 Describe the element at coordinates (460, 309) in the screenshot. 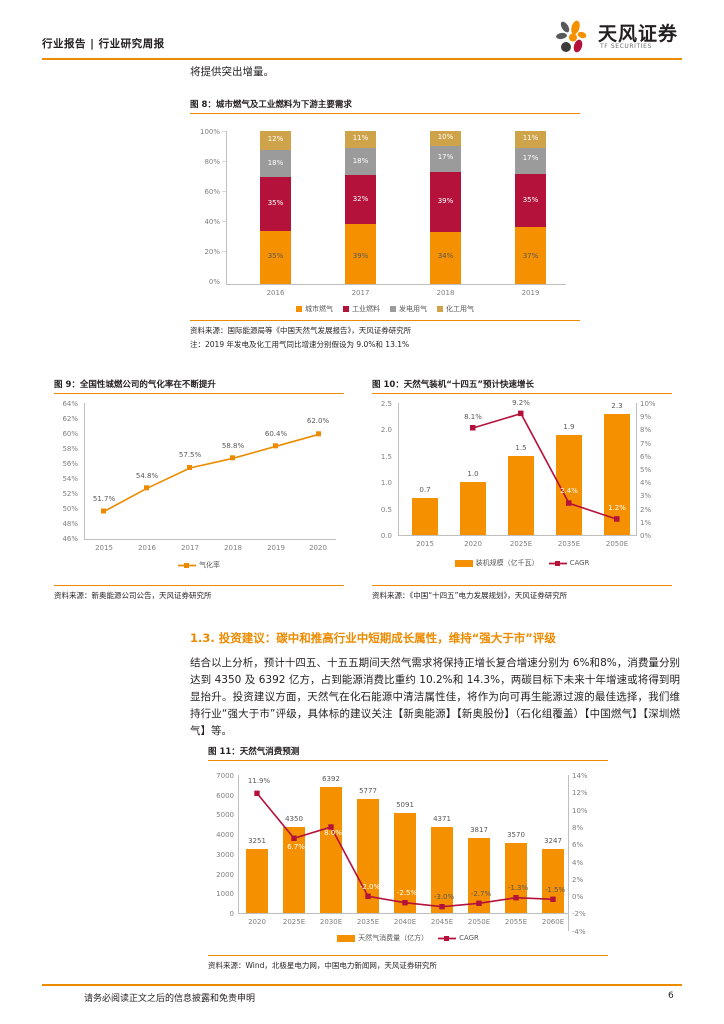

I see `fig8-legend-label-4: 化工用气` at that location.